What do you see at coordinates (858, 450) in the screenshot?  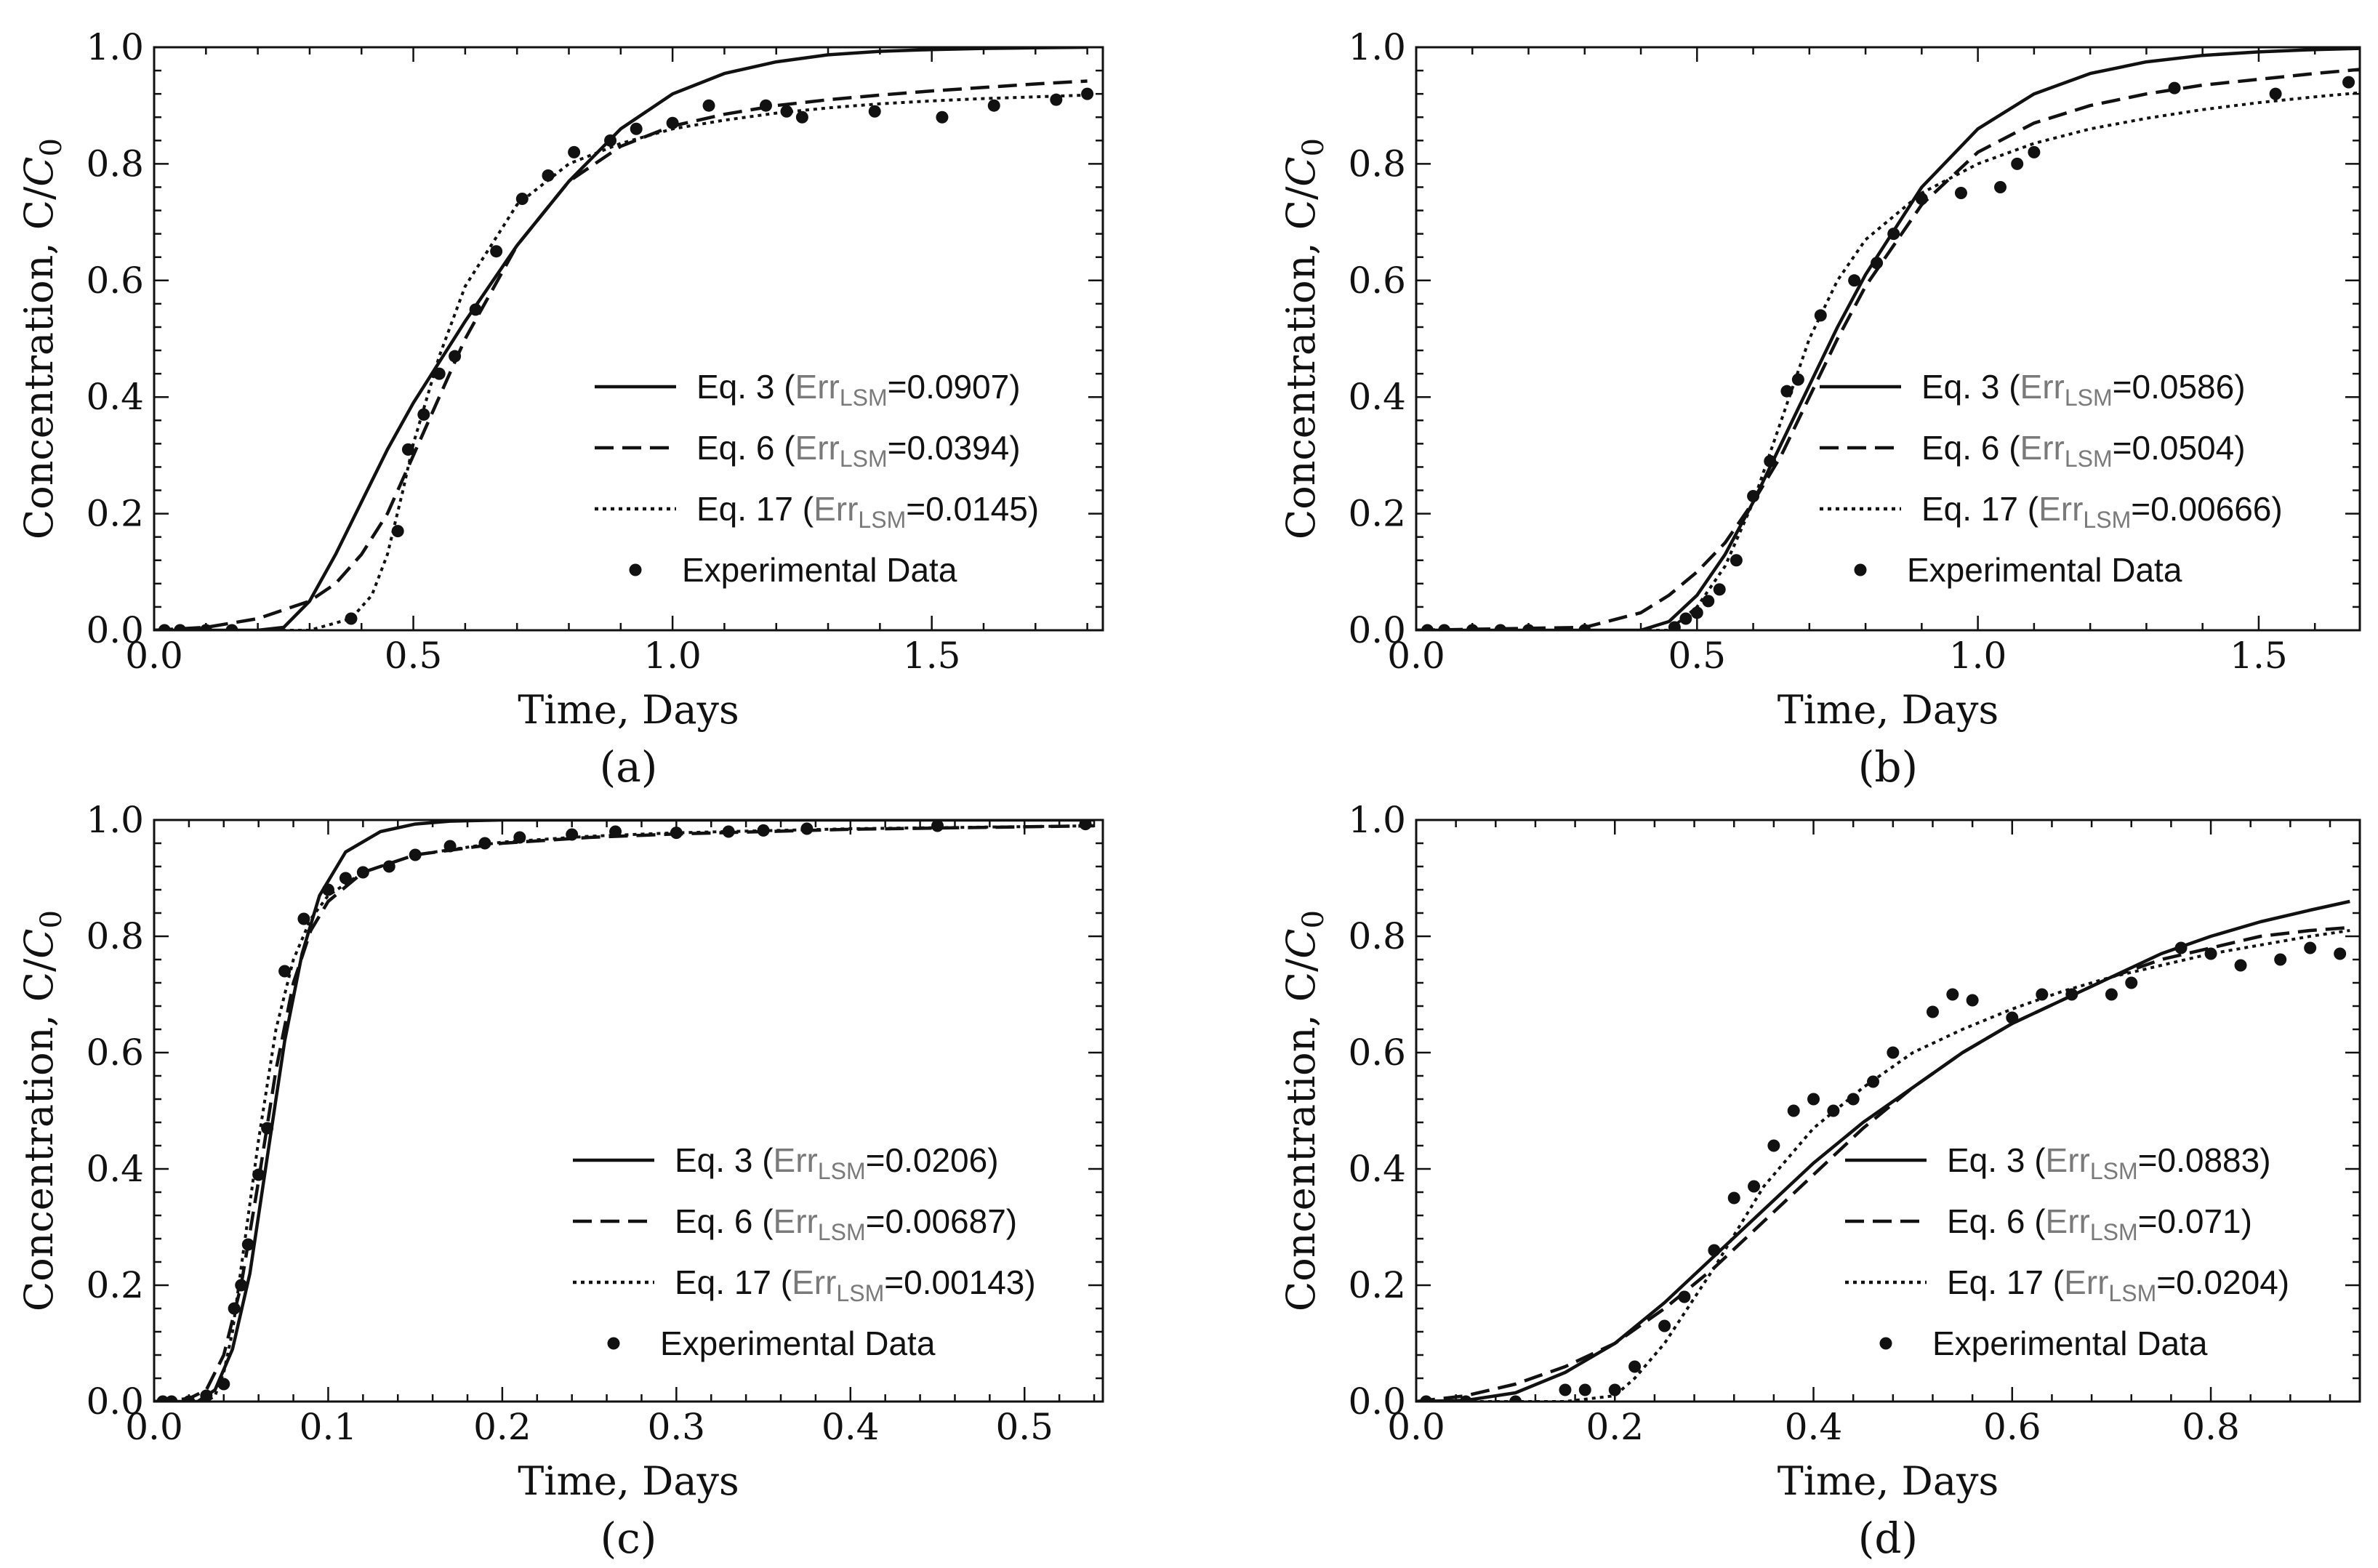 I see `legend-entry: Eq. 6 (ErrLSM=0.0394)` at bounding box center [858, 450].